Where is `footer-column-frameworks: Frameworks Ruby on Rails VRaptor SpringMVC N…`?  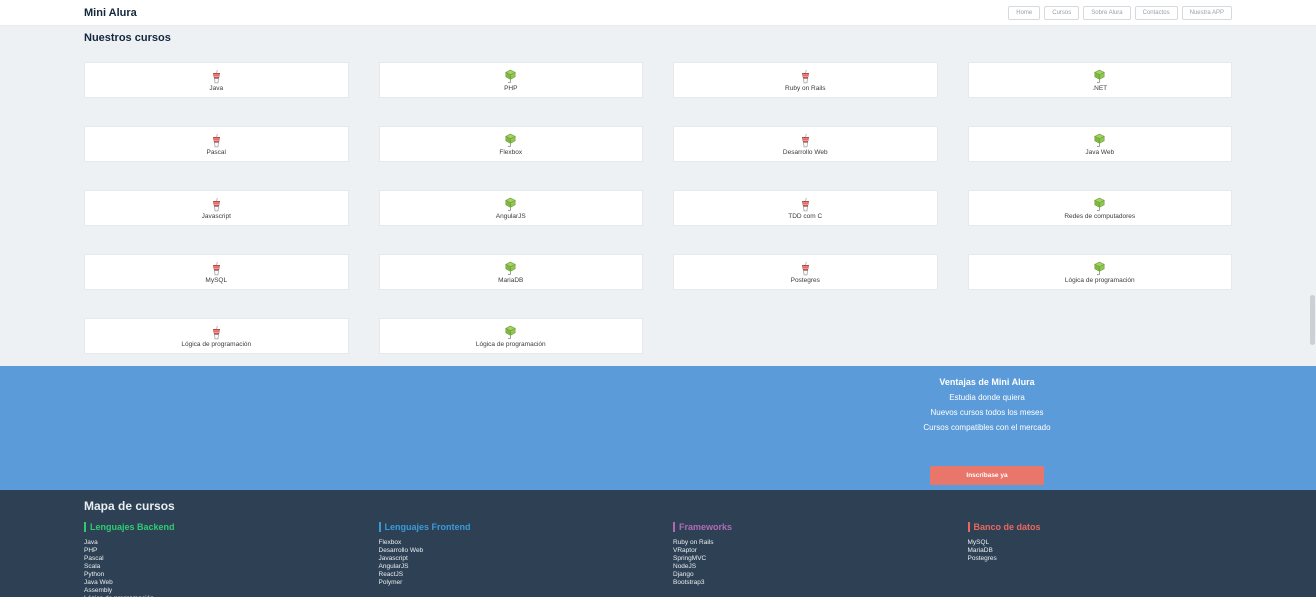 footer-column-frameworks: Frameworks Ruby on Rails VRaptor SpringMVC N… is located at coordinates (805, 559).